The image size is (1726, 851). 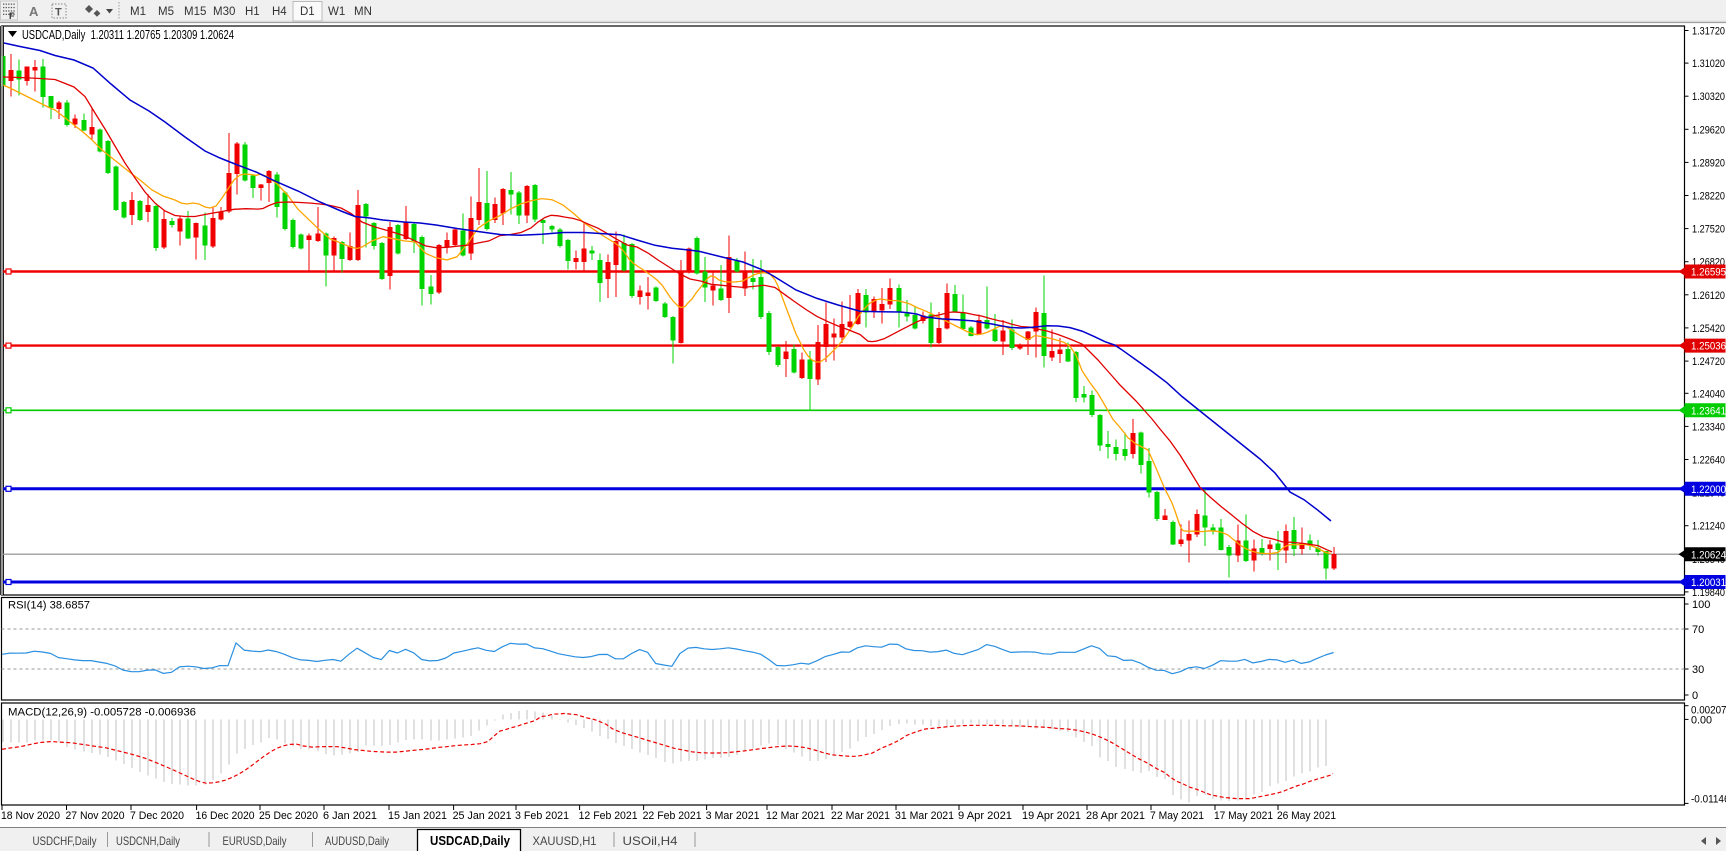 What do you see at coordinates (252, 12) in the screenshot?
I see `svg-text: H1` at bounding box center [252, 12].